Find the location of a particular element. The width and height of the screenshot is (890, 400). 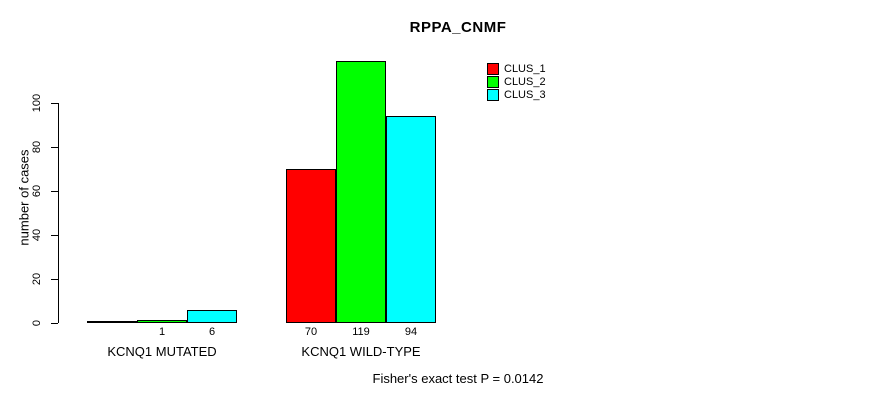

legend-item: CLUS_2 is located at coordinates (516, 81).